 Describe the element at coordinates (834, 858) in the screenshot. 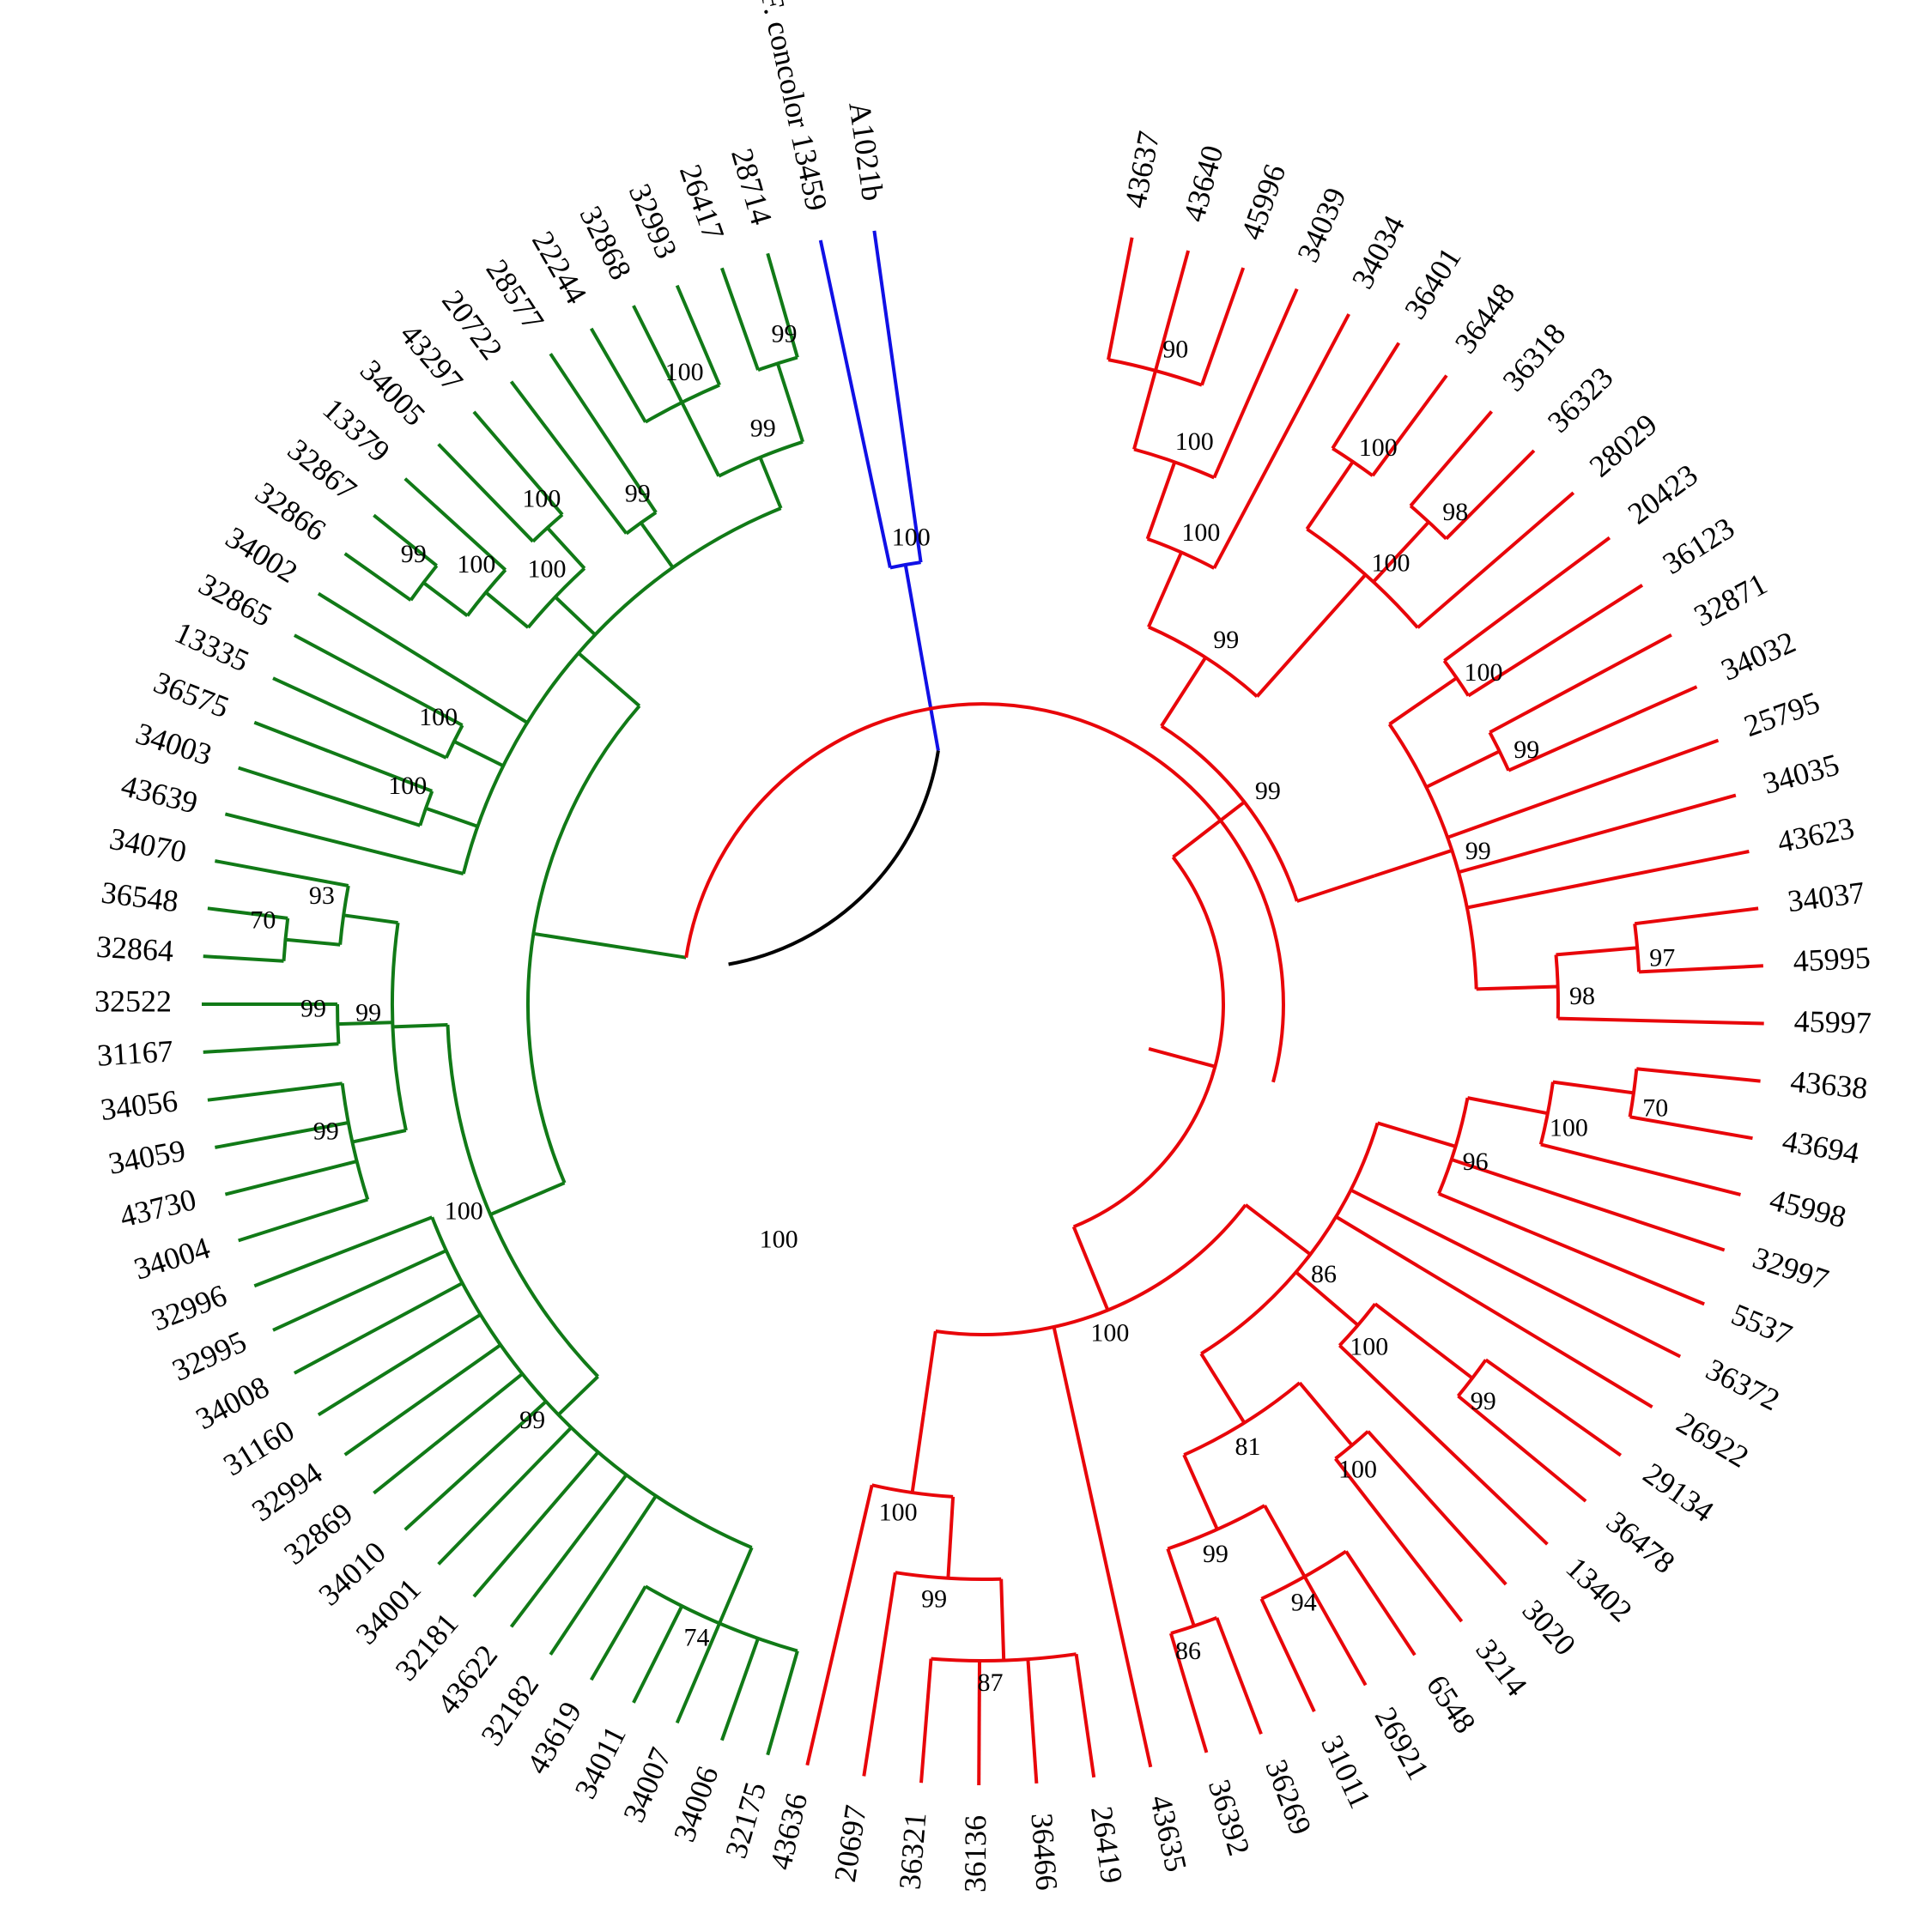

I see `root-arc` at that location.